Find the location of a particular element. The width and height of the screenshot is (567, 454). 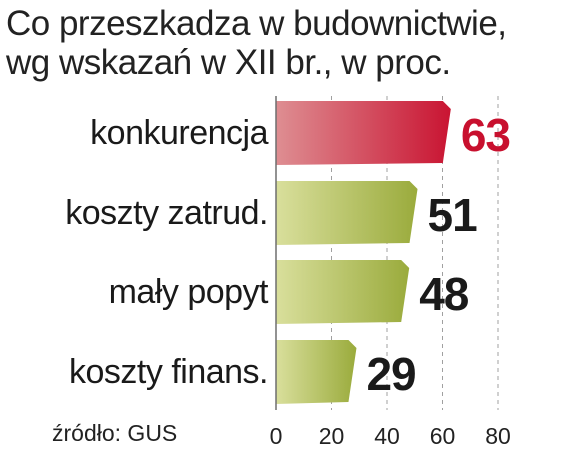

chart-title-line-1: Co przeszkadza w budownictwie, is located at coordinates (256, 23).